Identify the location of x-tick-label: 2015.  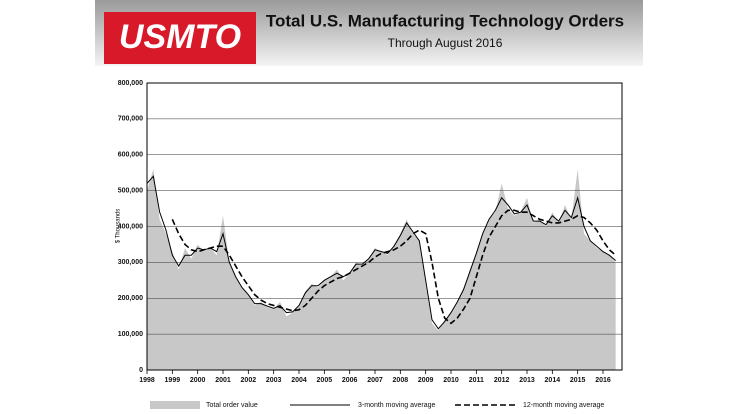
(578, 380).